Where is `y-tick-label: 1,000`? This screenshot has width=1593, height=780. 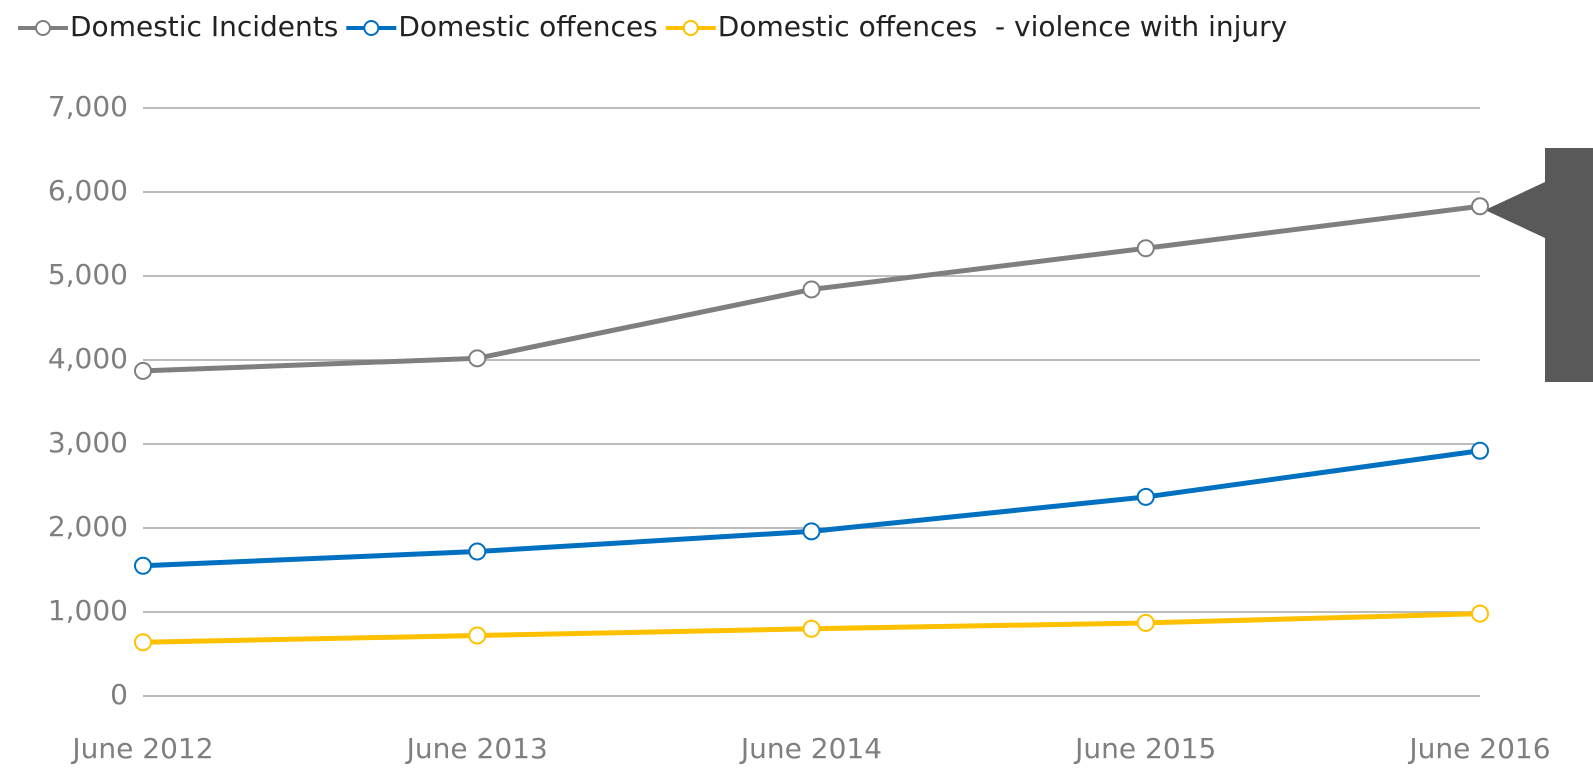
y-tick-label: 1,000 is located at coordinates (88, 610).